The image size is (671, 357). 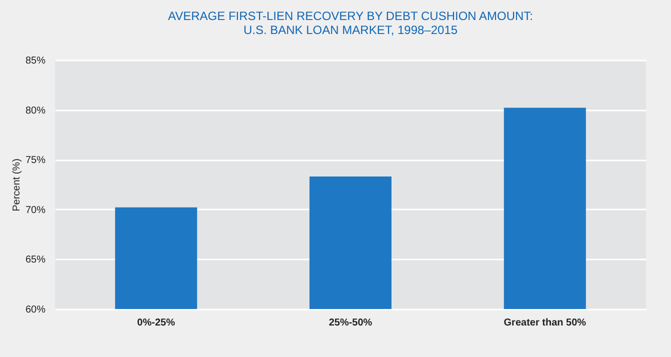 What do you see at coordinates (350, 323) in the screenshot?
I see `x-tick-label: 25%-50%` at bounding box center [350, 323].